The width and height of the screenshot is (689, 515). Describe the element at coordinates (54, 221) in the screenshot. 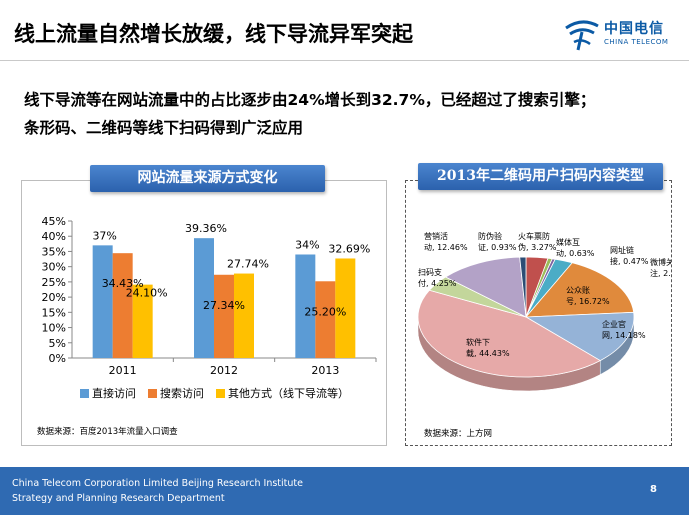

I see `y-tick-label: 45%` at that location.